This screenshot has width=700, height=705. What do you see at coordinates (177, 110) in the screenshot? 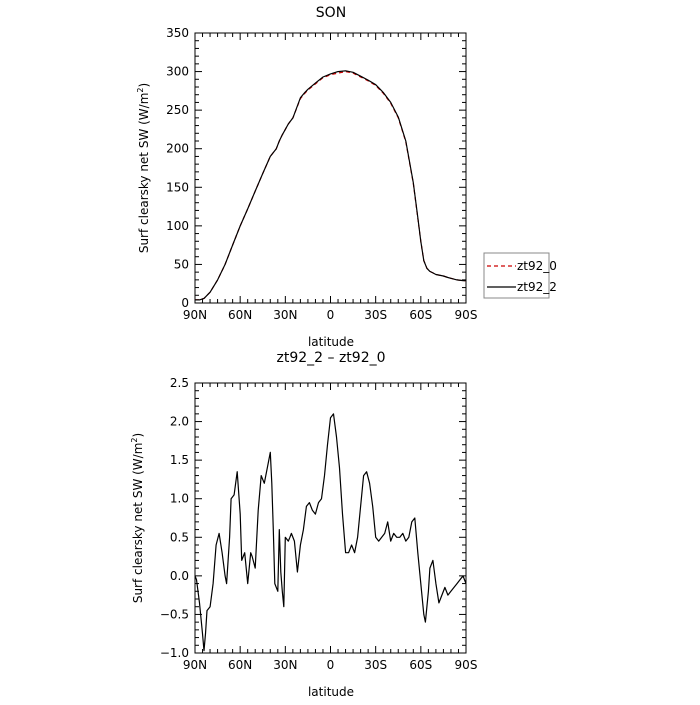
I see `y-tick-label: 250` at bounding box center [177, 110].